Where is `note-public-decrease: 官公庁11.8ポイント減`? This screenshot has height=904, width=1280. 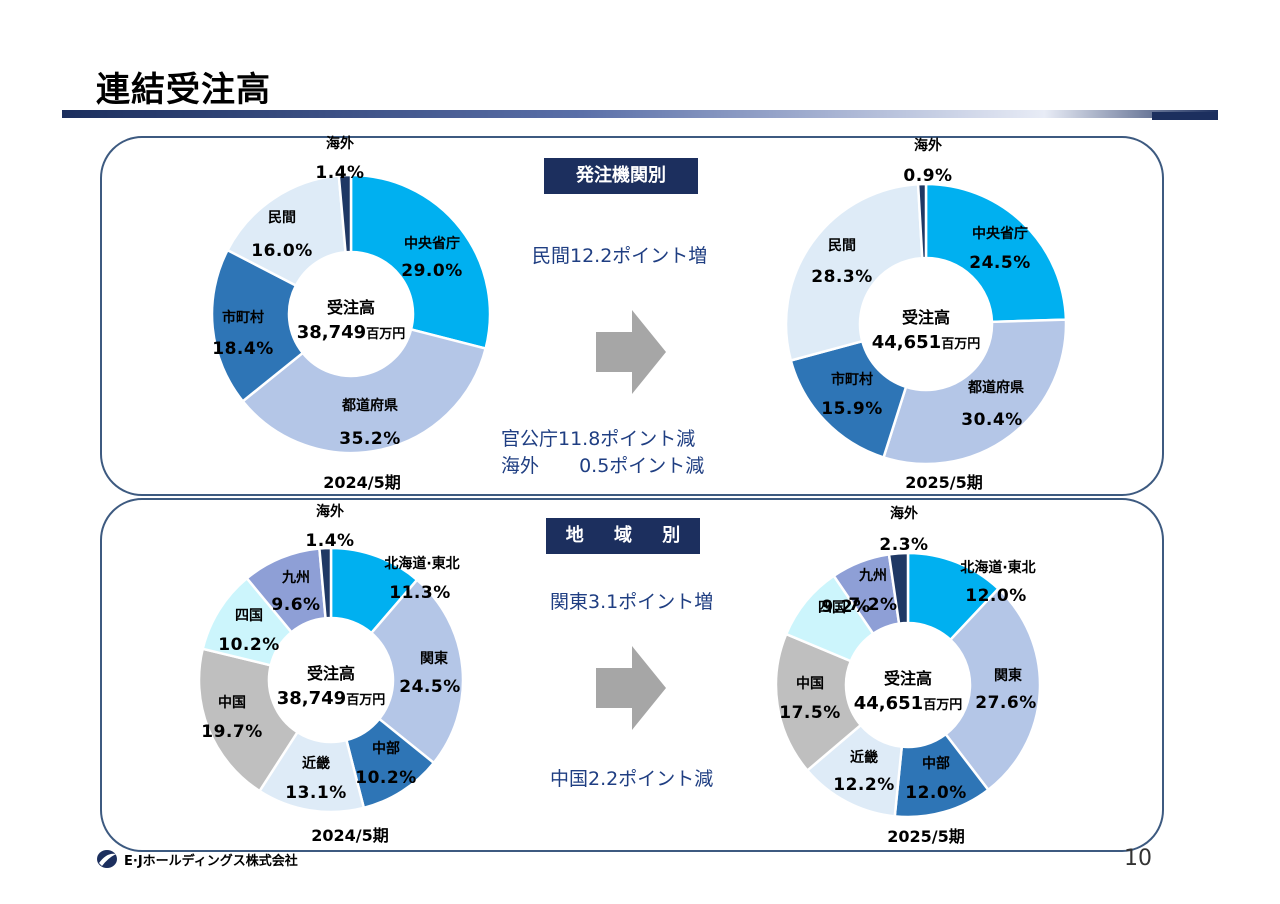 note-public-decrease: 官公庁11.8ポイント減 is located at coordinates (598, 439).